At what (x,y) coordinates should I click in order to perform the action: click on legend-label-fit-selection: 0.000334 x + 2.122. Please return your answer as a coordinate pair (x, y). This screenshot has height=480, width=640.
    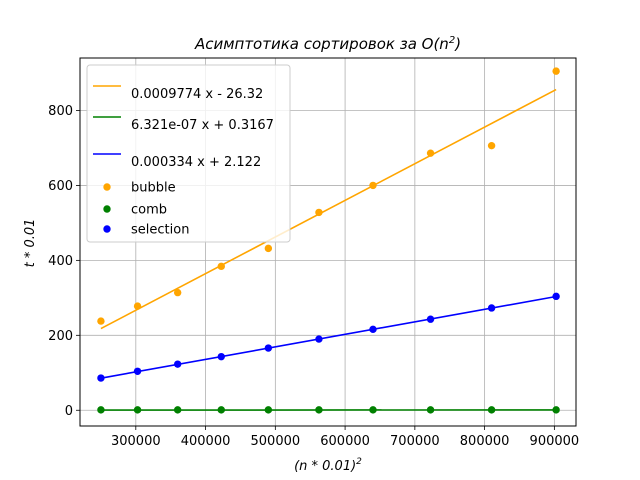
    Looking at the image, I should click on (196, 162).